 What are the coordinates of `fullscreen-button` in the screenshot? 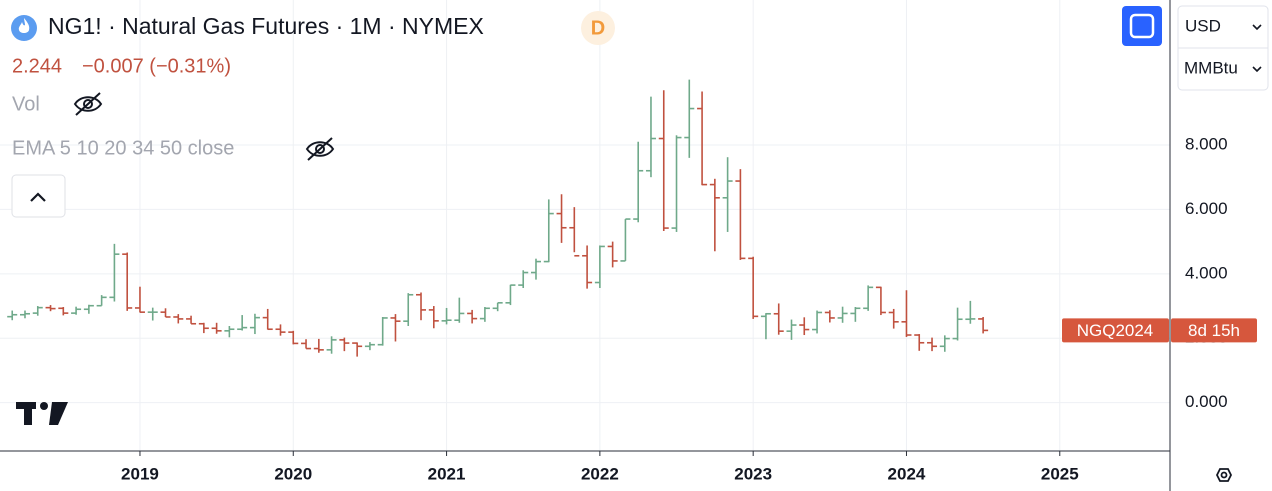 It's located at (1142, 26).